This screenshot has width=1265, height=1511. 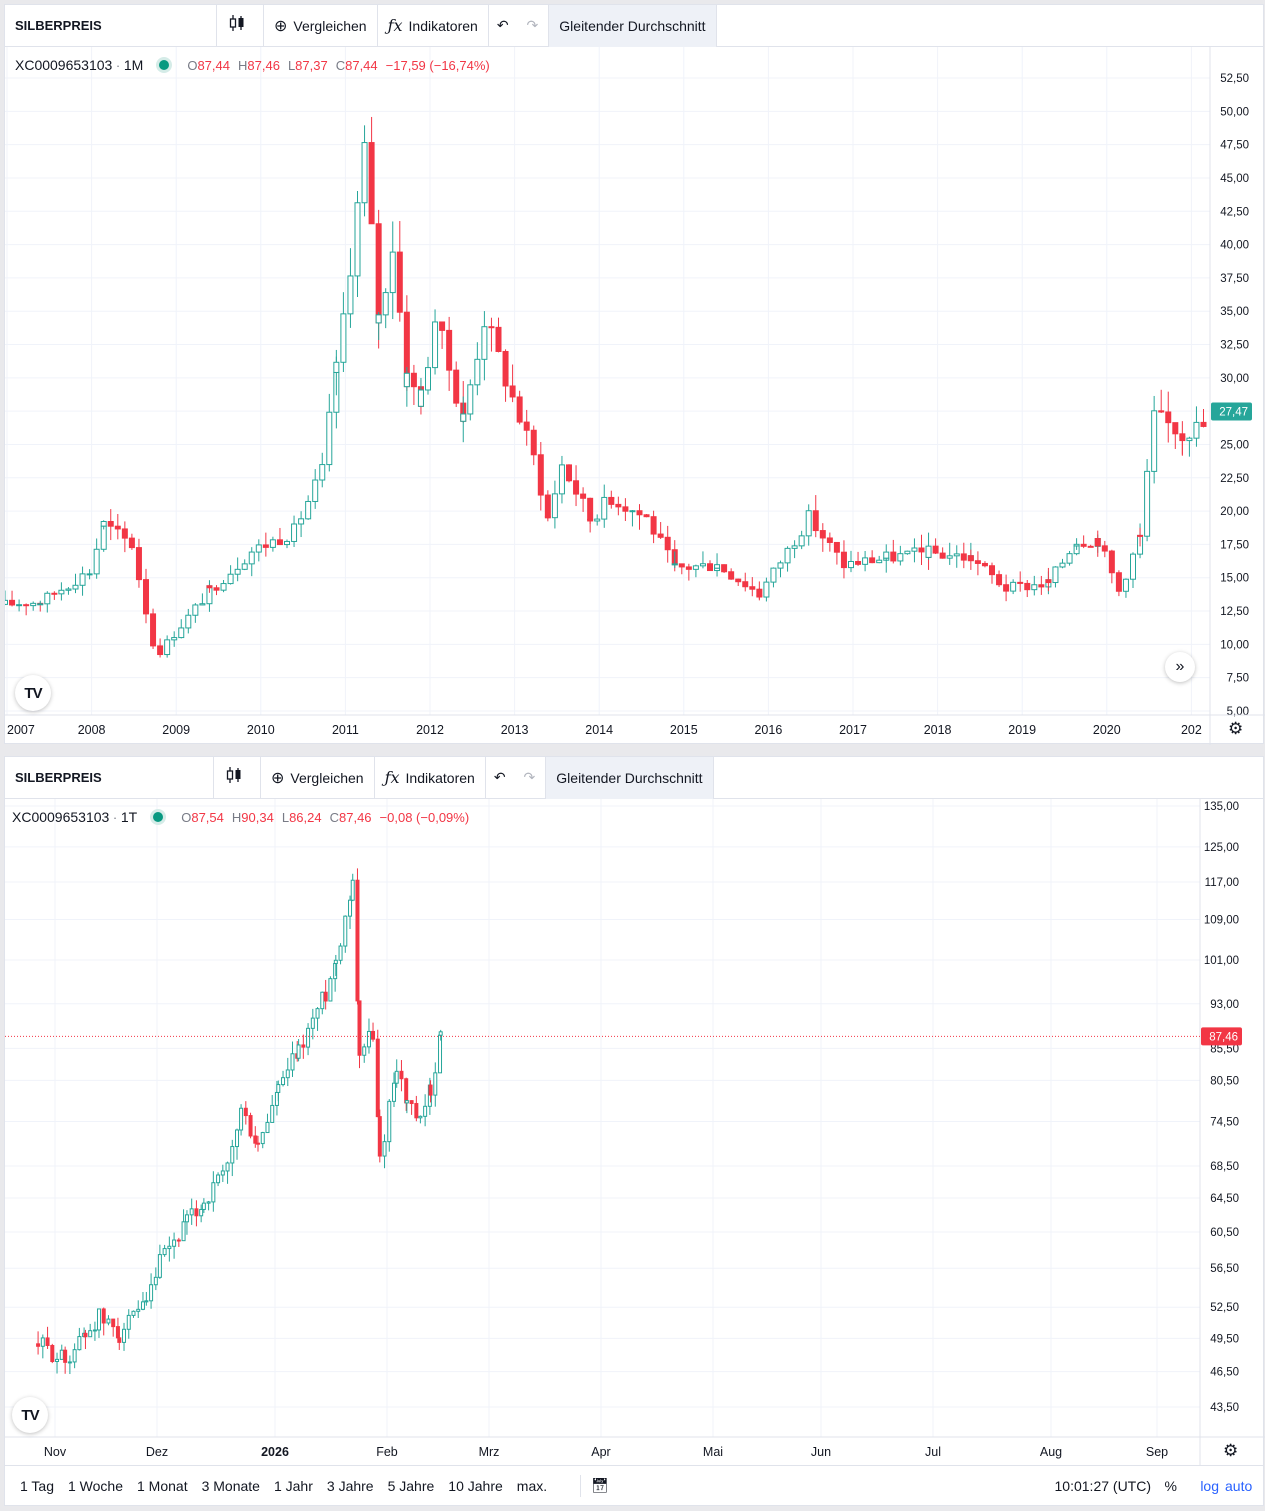 I want to click on redo-icon: ↷, so click(x=532, y=25).